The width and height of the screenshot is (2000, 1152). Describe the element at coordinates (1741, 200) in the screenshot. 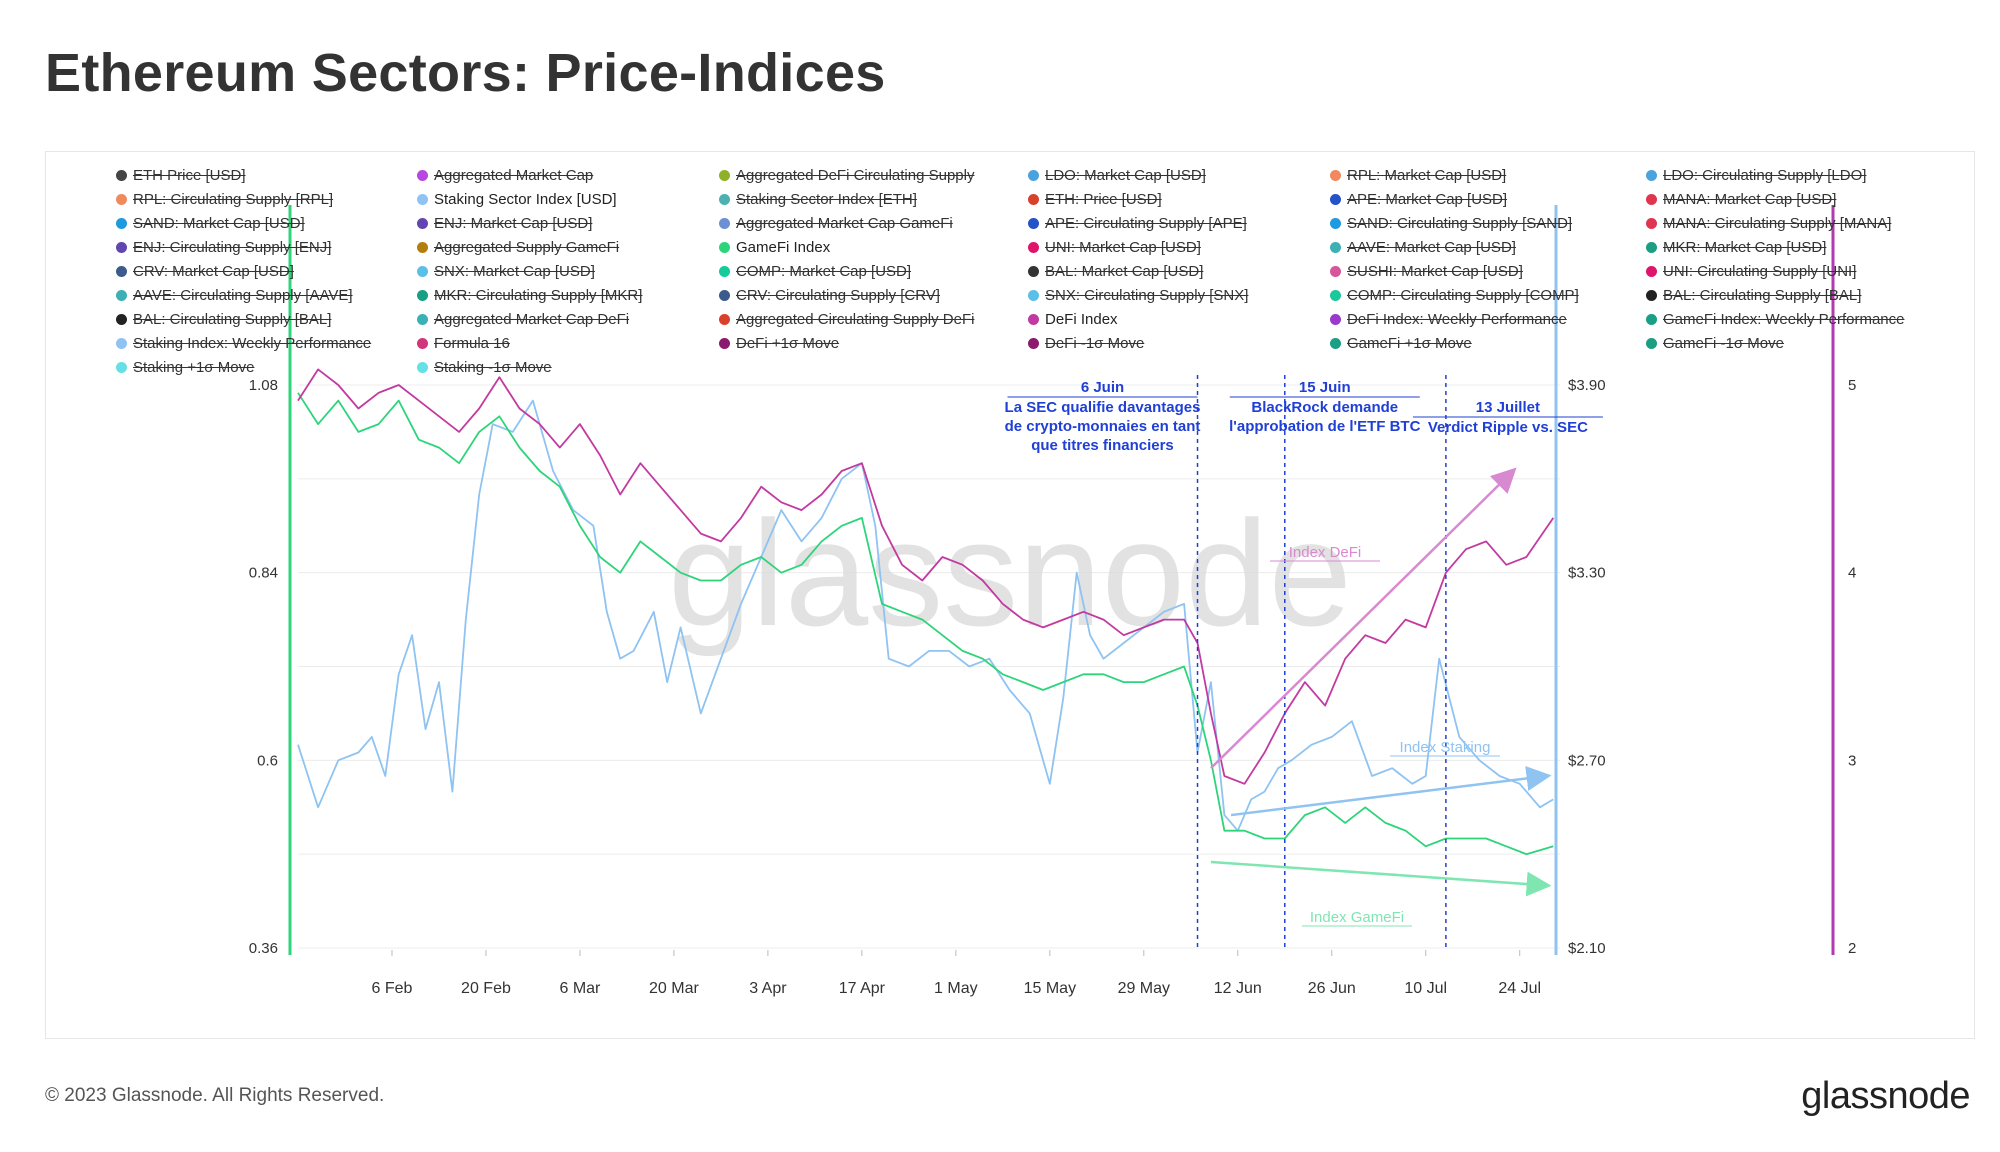

I see `legend-item: MANA: Market Cap [USD]` at that location.